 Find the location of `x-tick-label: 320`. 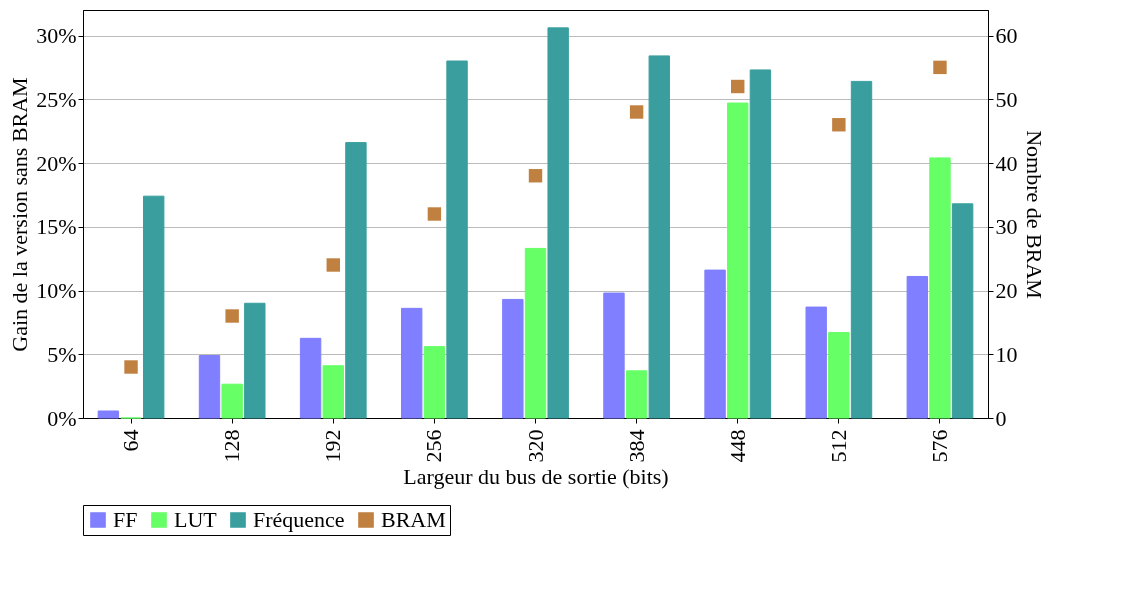

x-tick-label: 320 is located at coordinates (535, 446).